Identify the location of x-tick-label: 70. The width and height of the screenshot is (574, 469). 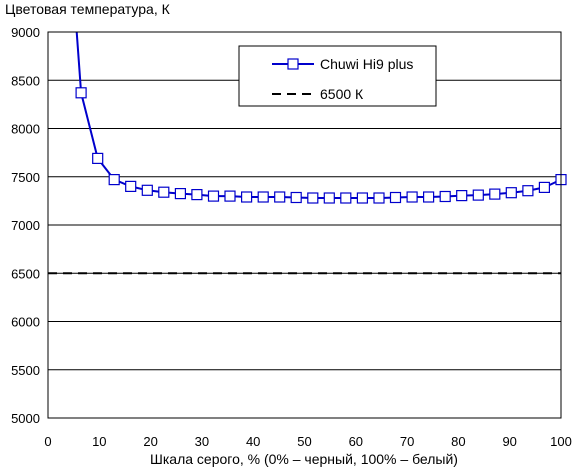
(407, 441).